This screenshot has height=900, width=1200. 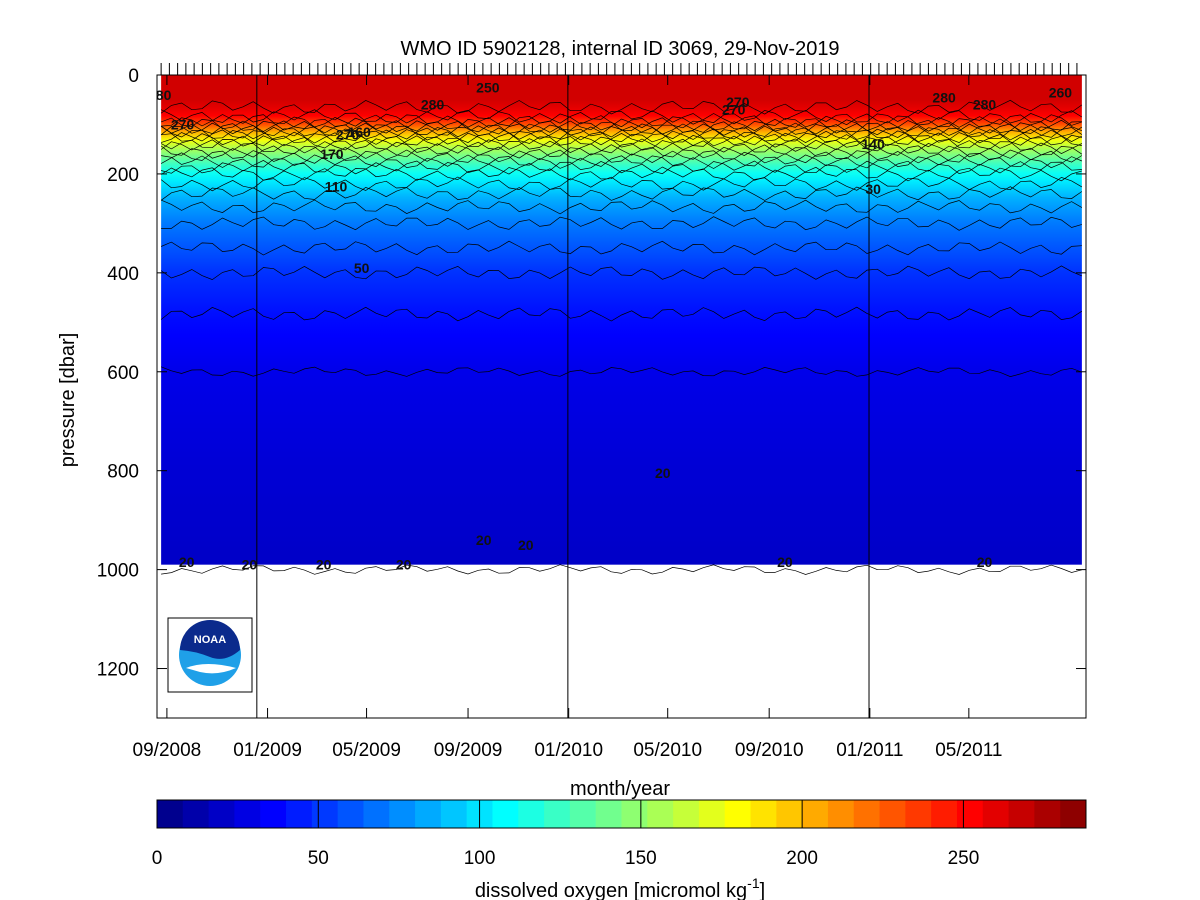 I want to click on noaa-logo-text: NOAA, so click(x=210, y=640).